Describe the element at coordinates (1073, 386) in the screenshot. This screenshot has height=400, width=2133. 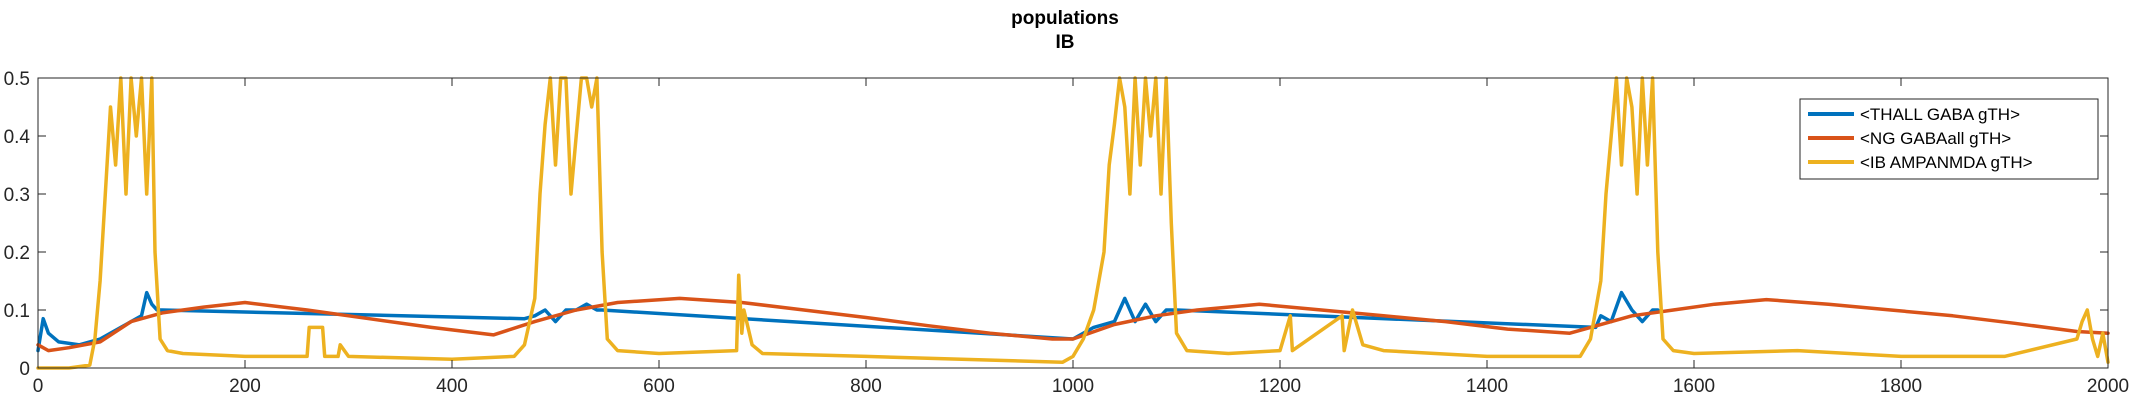
I see `x-tick-label: 1000` at that location.